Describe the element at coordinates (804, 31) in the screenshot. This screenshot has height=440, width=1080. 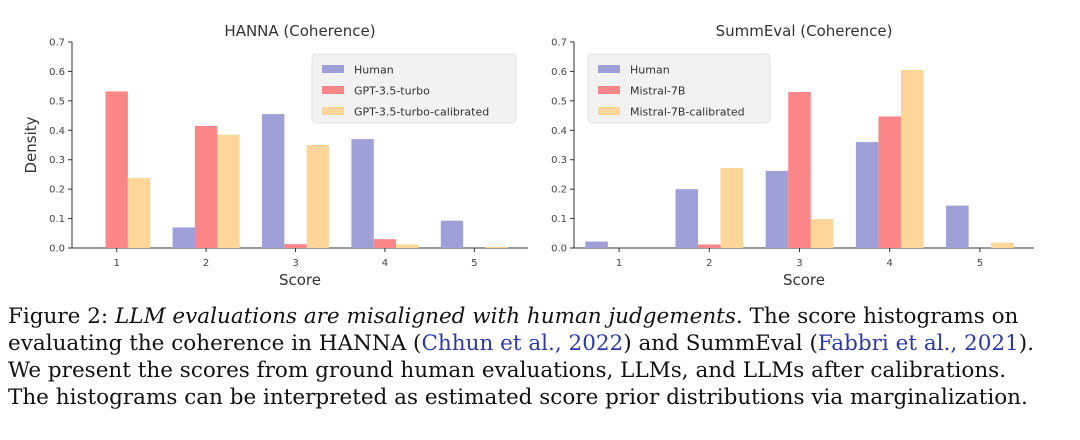
I see `chart-title: SummEval (Coherence)` at that location.